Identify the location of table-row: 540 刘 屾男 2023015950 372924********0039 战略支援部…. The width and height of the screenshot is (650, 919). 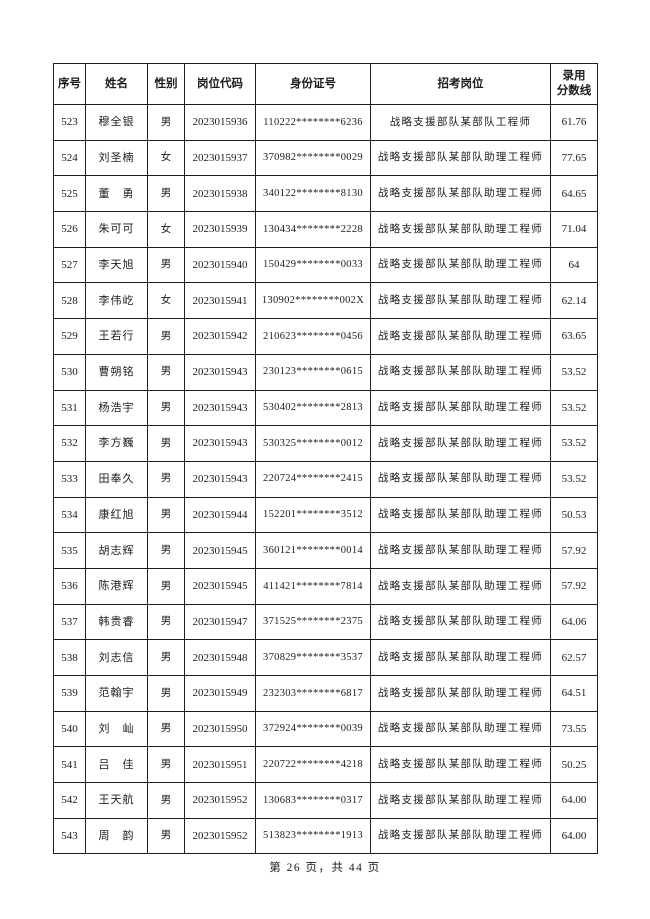
(325, 729).